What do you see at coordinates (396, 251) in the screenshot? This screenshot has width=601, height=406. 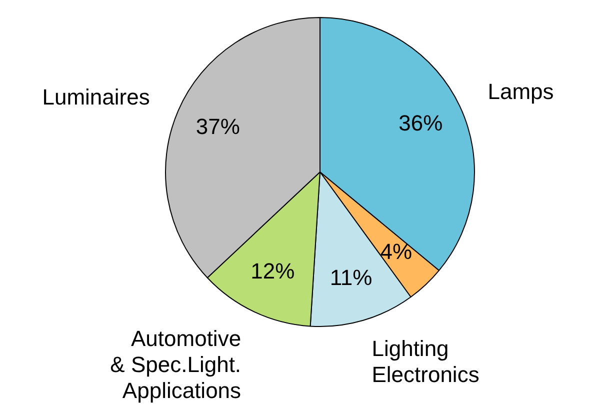 I see `data-label: 4%` at bounding box center [396, 251].